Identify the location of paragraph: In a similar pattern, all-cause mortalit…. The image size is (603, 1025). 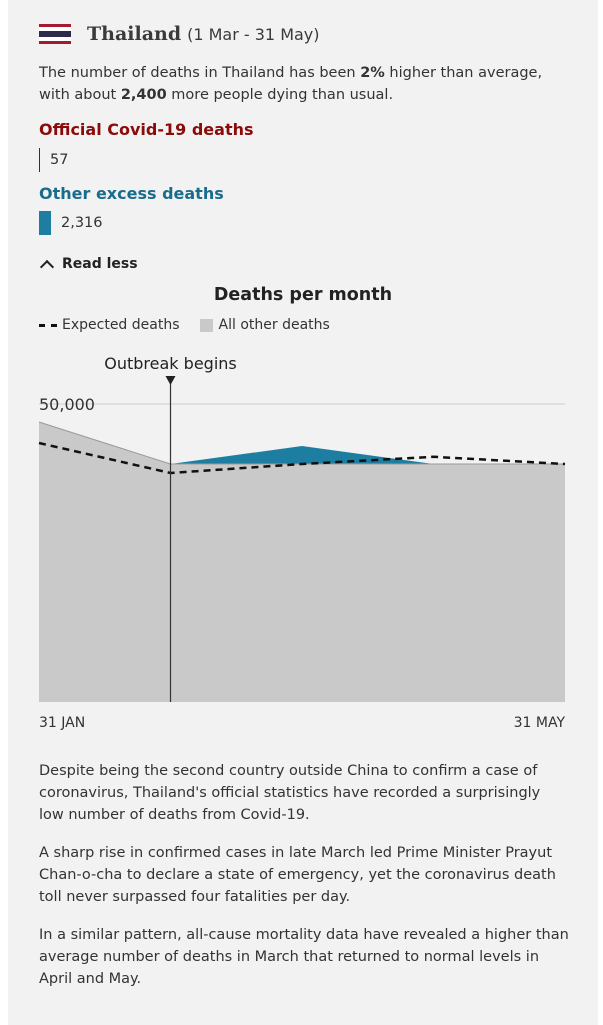
(304, 957).